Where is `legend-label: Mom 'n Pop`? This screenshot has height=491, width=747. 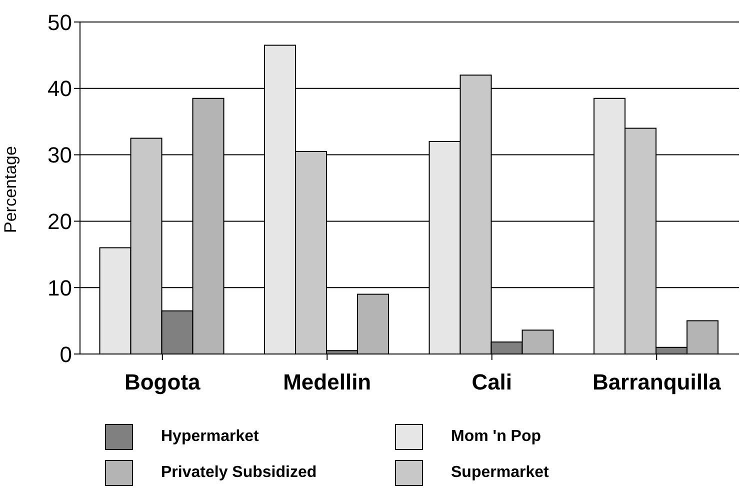
legend-label: Mom 'n Pop is located at coordinates (496, 437).